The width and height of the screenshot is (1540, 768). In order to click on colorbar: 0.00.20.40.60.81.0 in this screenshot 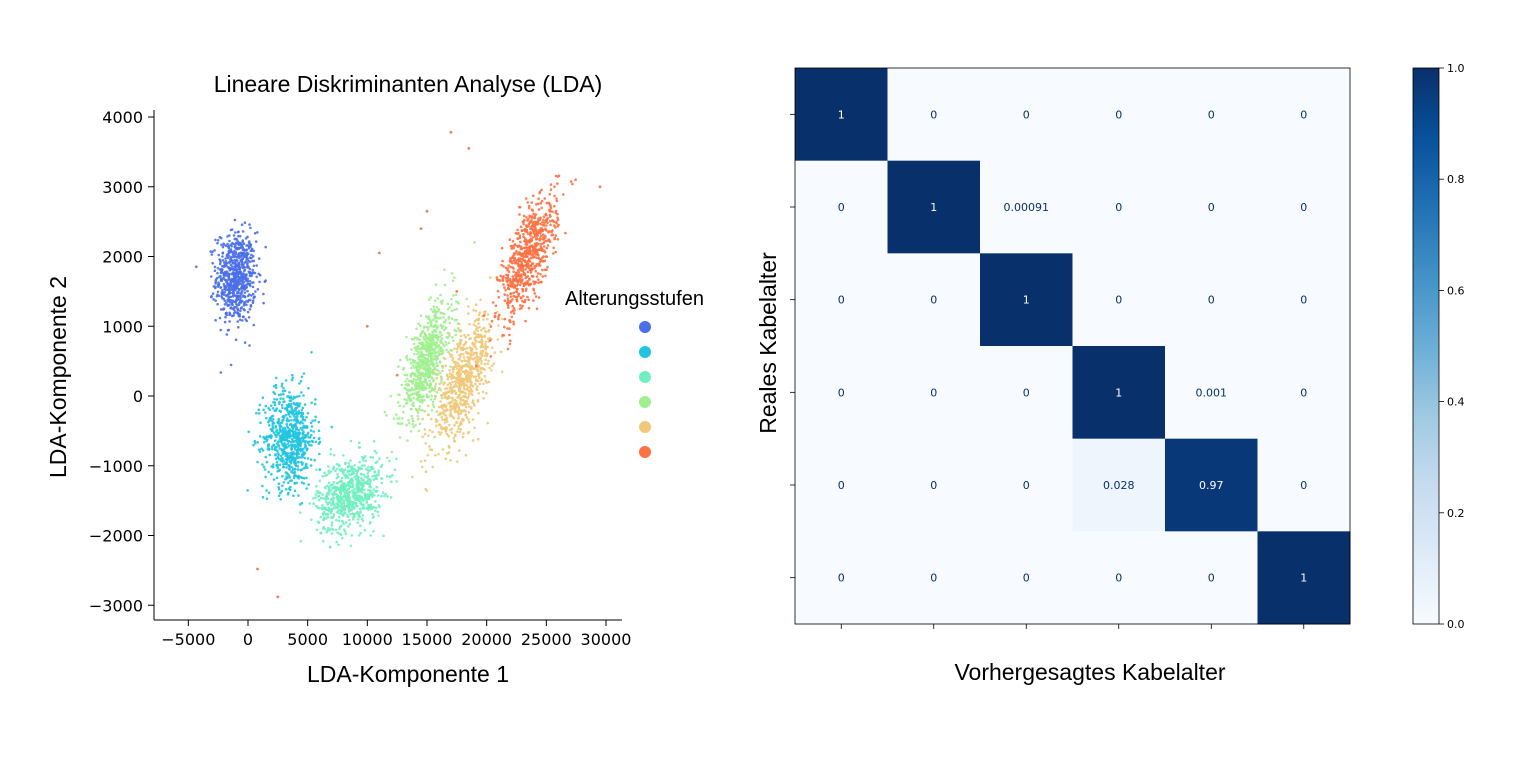, I will do `click(1438, 346)`.